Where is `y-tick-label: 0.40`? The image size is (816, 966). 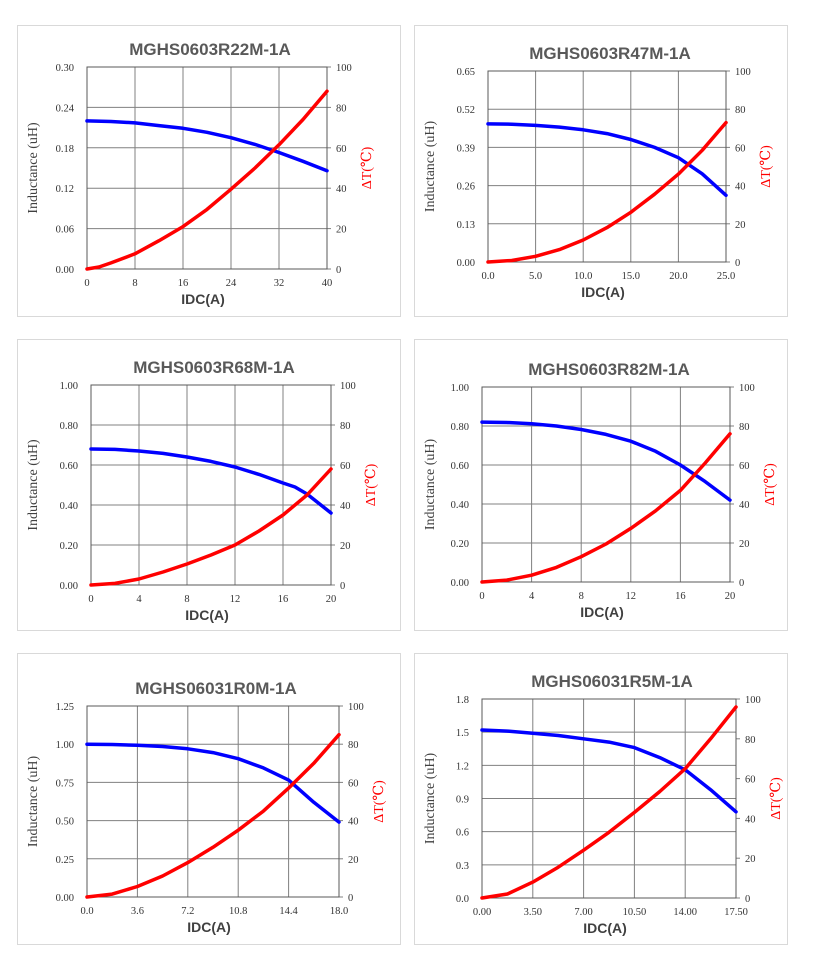 y-tick-label: 0.40 is located at coordinates (460, 505).